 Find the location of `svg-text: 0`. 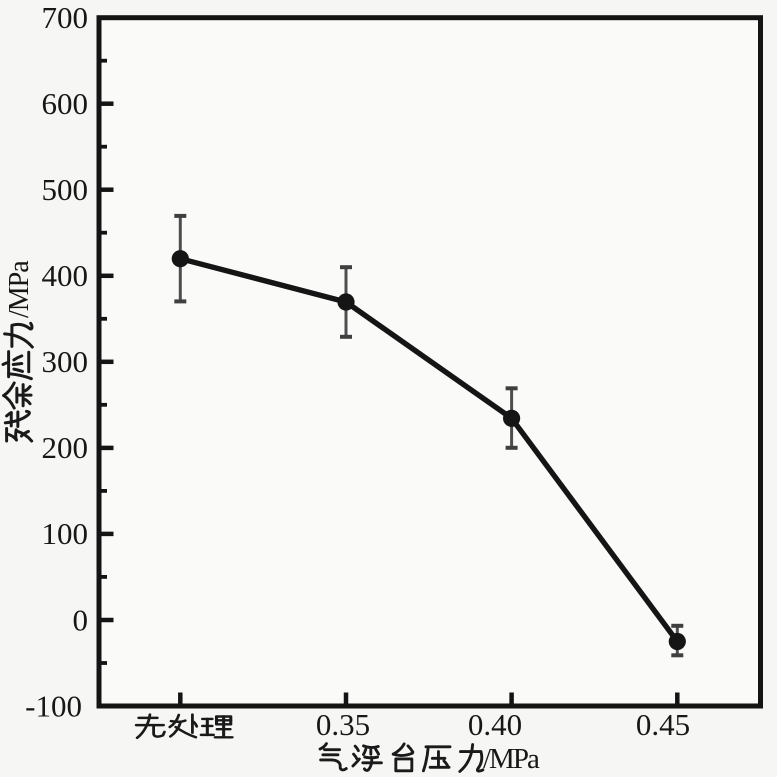

svg-text: 0 is located at coordinates (81, 619).